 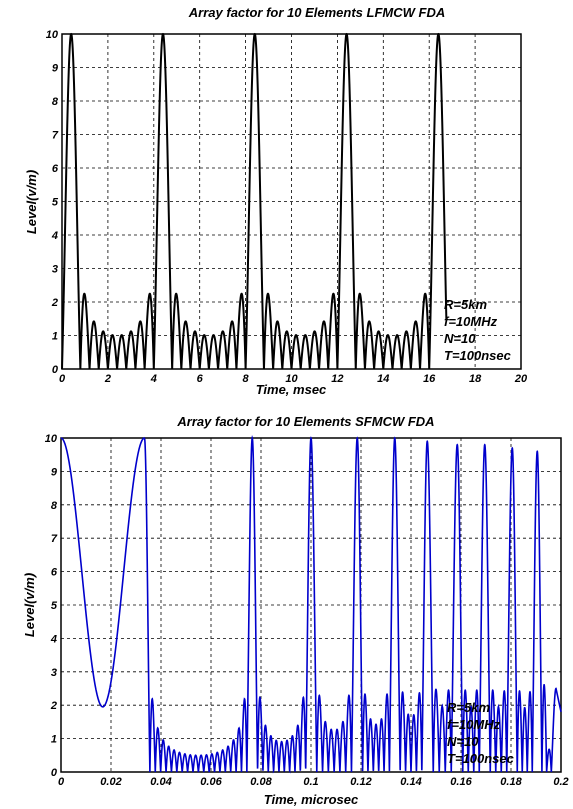 I want to click on chart-1-y-ticks: 0 1 2 3 4 5 6 7 8 9 10, so click(x=52, y=202).